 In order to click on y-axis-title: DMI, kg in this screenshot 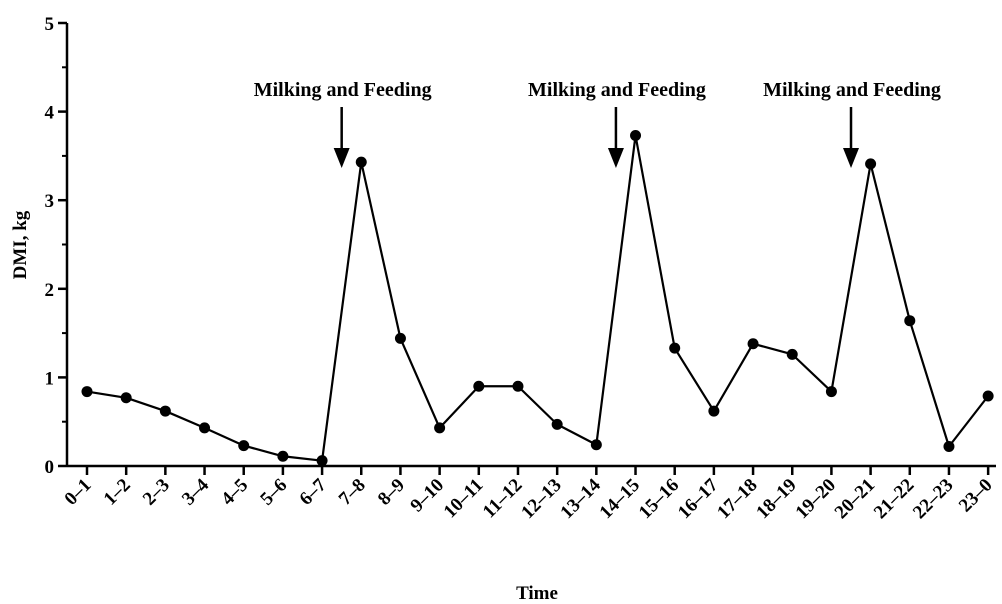, I will do `click(20, 244)`.